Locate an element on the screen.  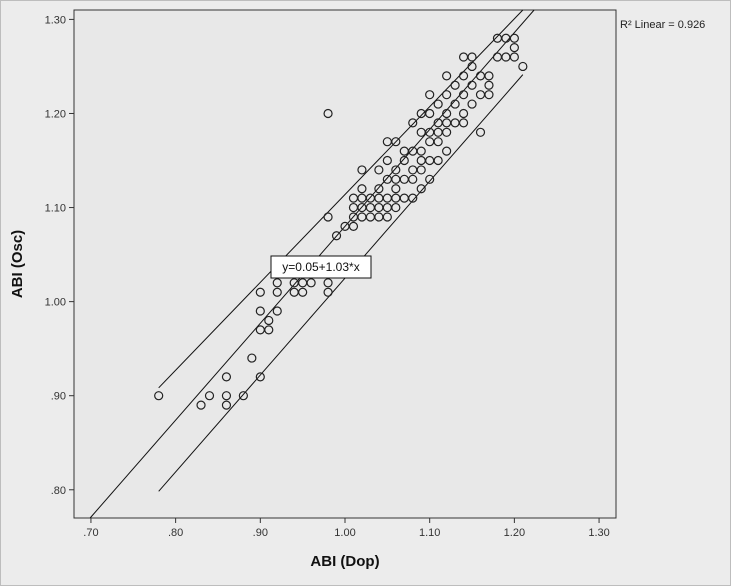
x-tick-label: .90 is located at coordinates (260, 533).